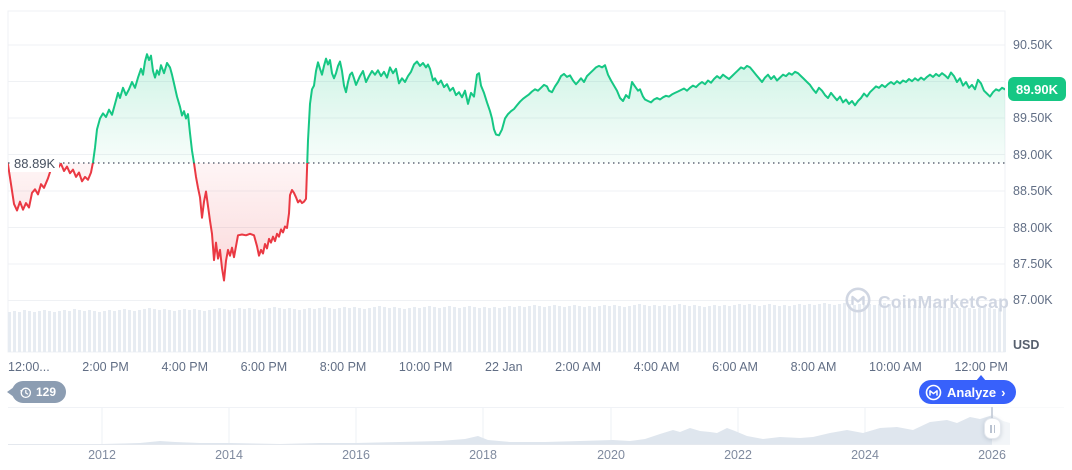 The width and height of the screenshot is (1072, 470). Describe the element at coordinates (865, 455) in the screenshot. I see `timeline-year-label: 2024` at that location.